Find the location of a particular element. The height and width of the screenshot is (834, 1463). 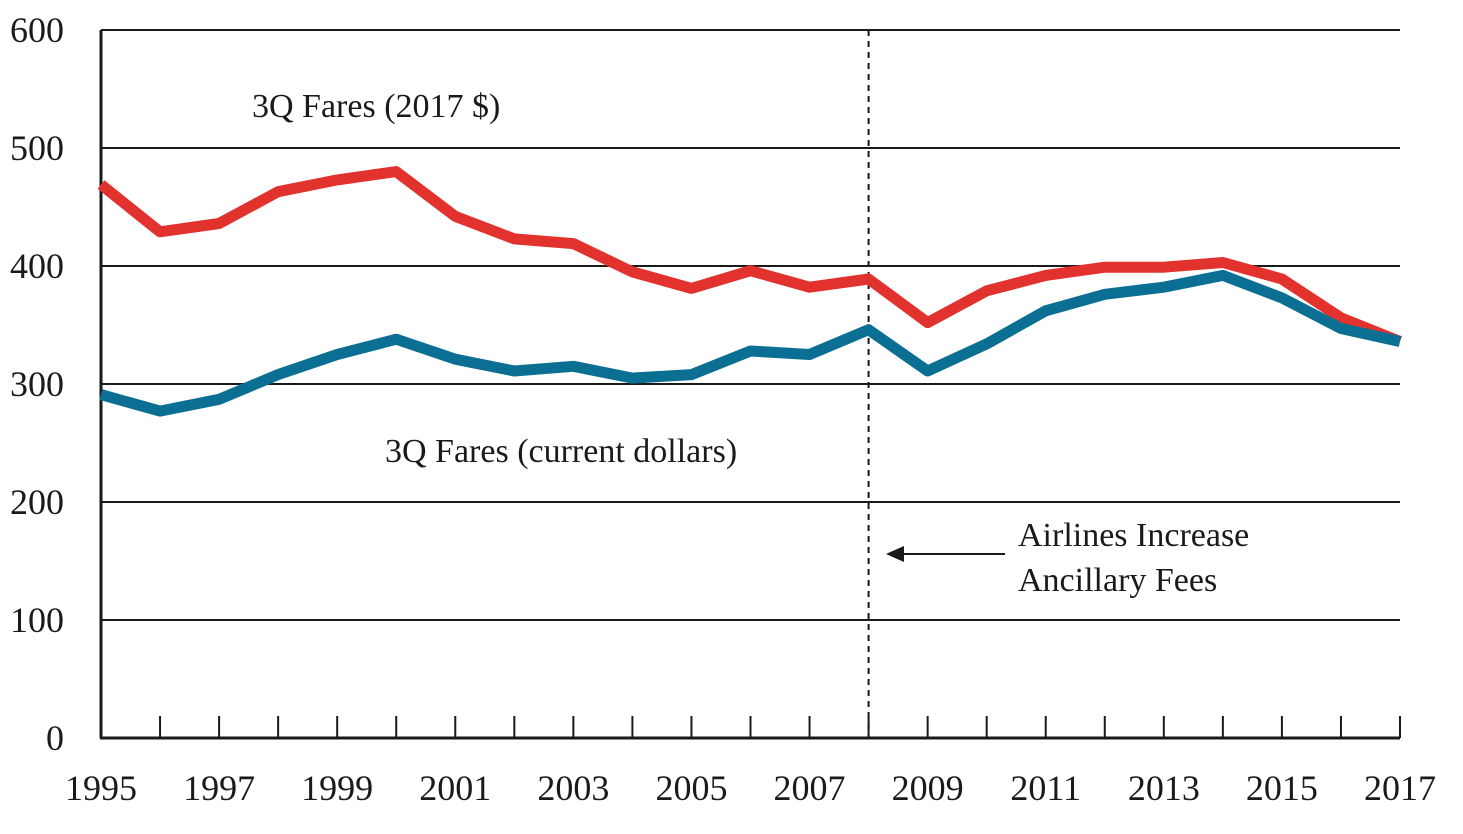

y-tick-label-200: 200 is located at coordinates (37, 502).